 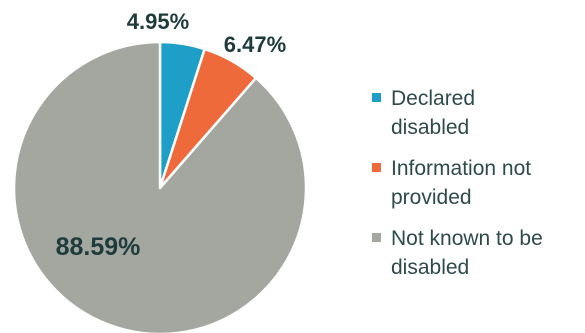 What do you see at coordinates (376, 97) in the screenshot?
I see `legend-swatch-declared-disabled` at bounding box center [376, 97].